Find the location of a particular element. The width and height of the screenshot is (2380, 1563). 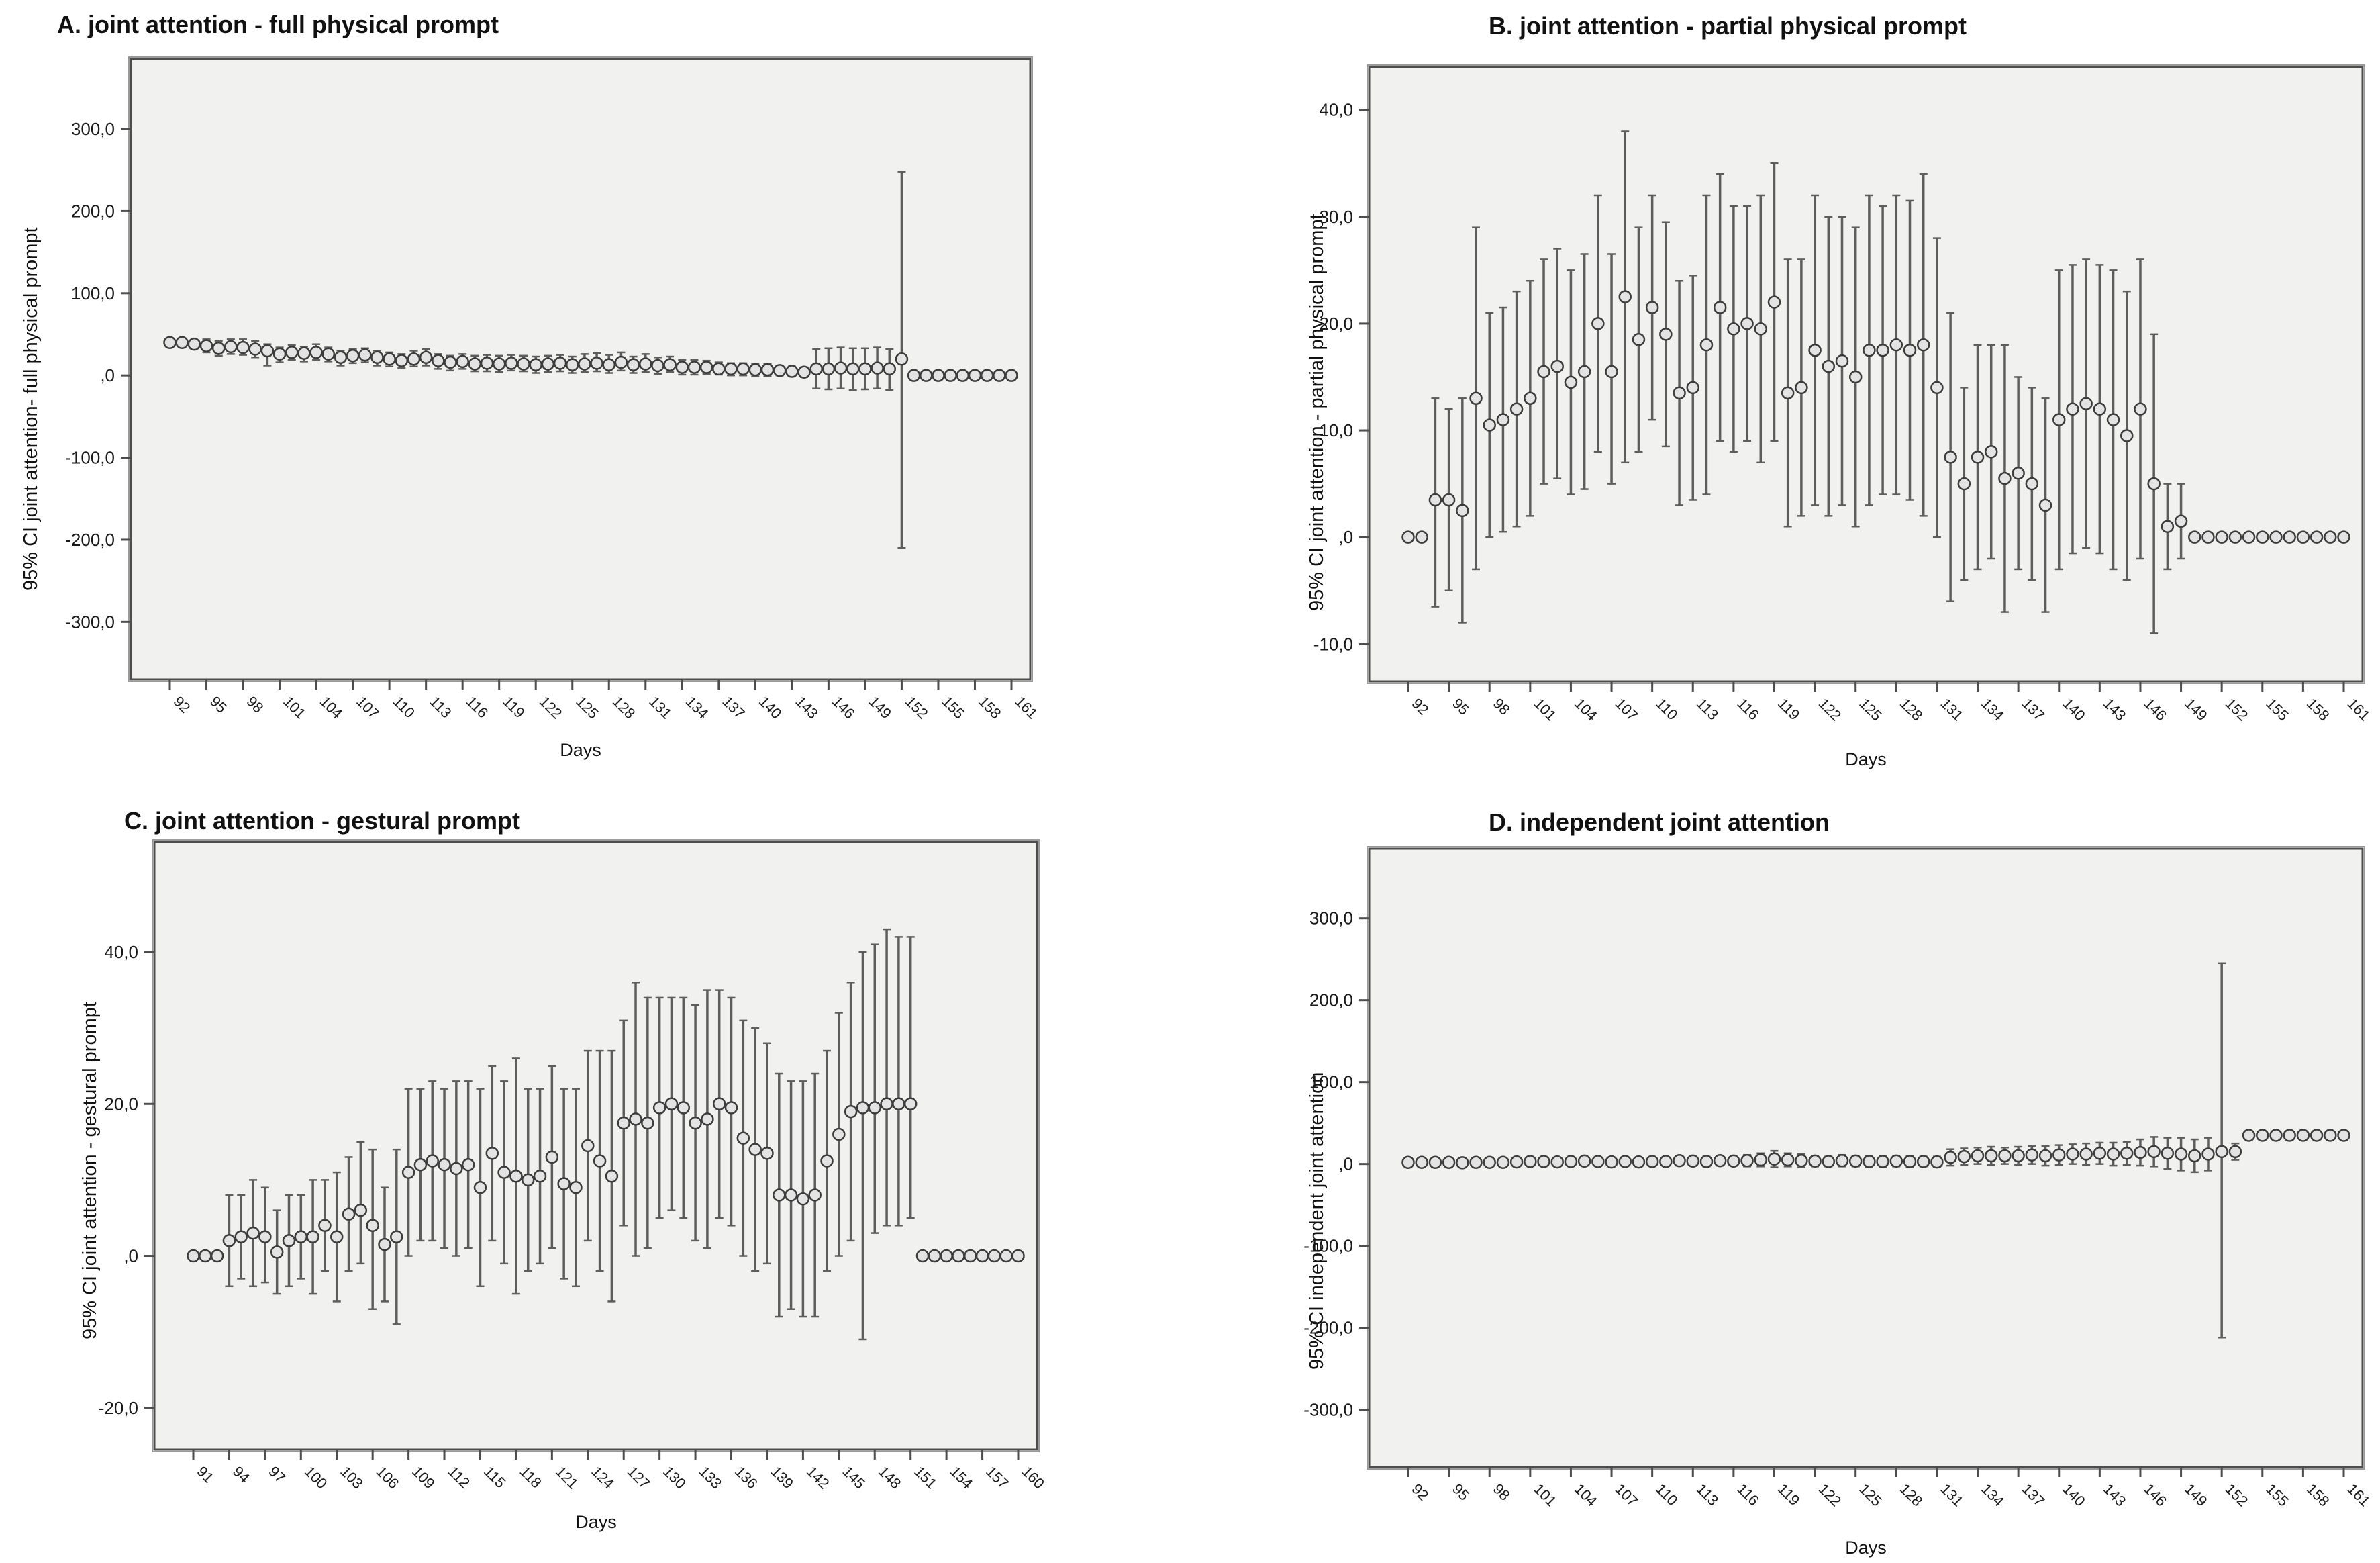

x-tick-label: 113 is located at coordinates (440, 707).